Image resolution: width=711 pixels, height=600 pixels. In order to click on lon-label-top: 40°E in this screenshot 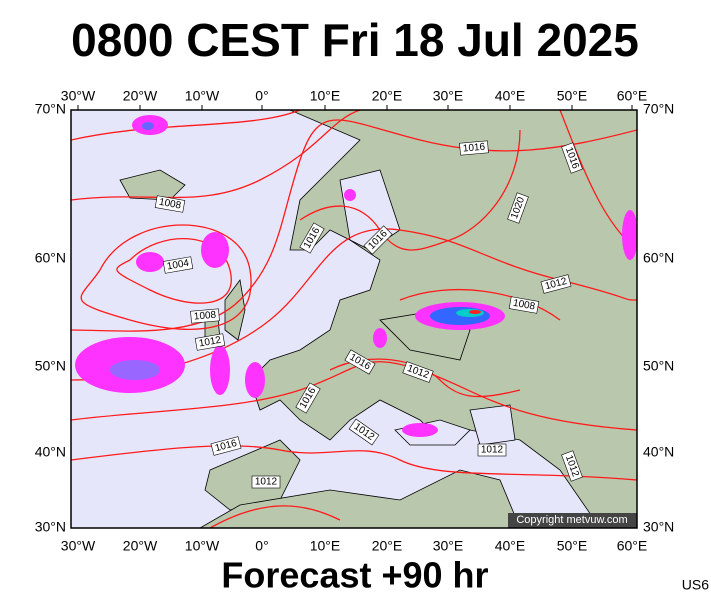, I will do `click(510, 96)`.